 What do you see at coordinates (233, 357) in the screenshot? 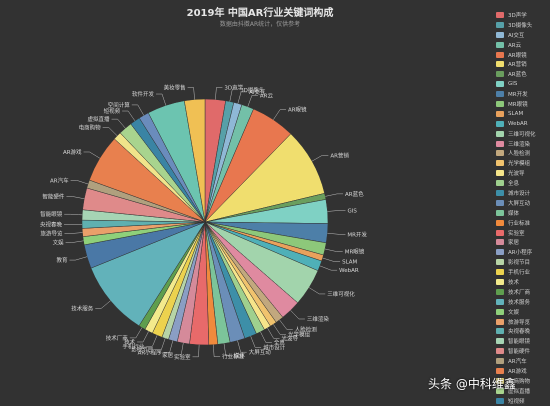
I see `slice-label: 行业标准` at bounding box center [233, 357].